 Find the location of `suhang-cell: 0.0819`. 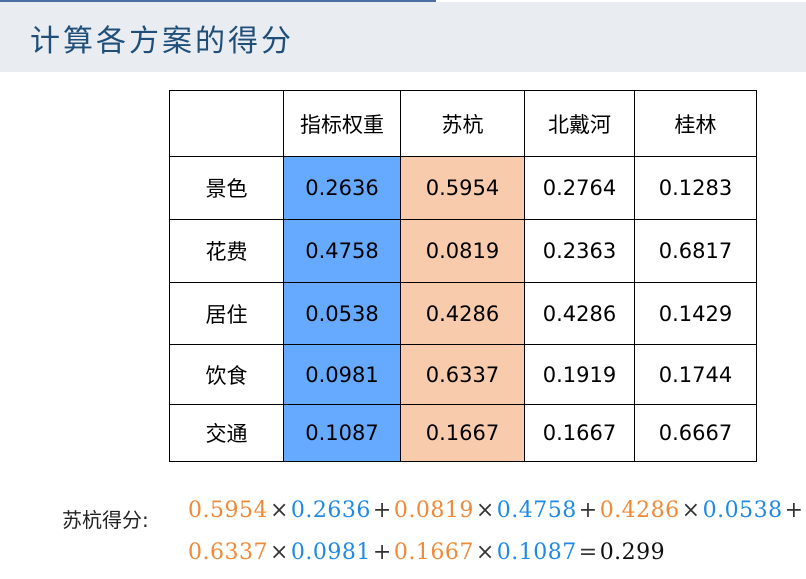

suhang-cell: 0.0819 is located at coordinates (462, 251).